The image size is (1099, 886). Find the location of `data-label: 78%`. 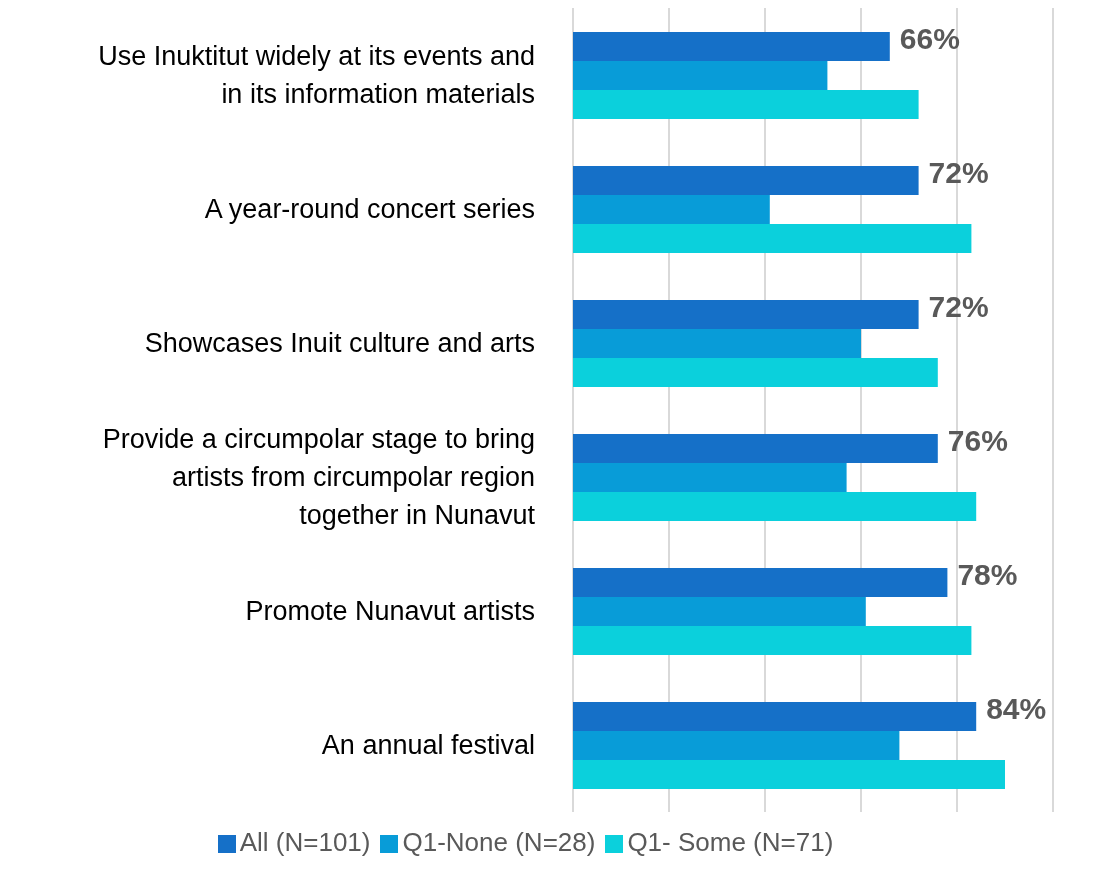

data-label: 78% is located at coordinates (987, 574).